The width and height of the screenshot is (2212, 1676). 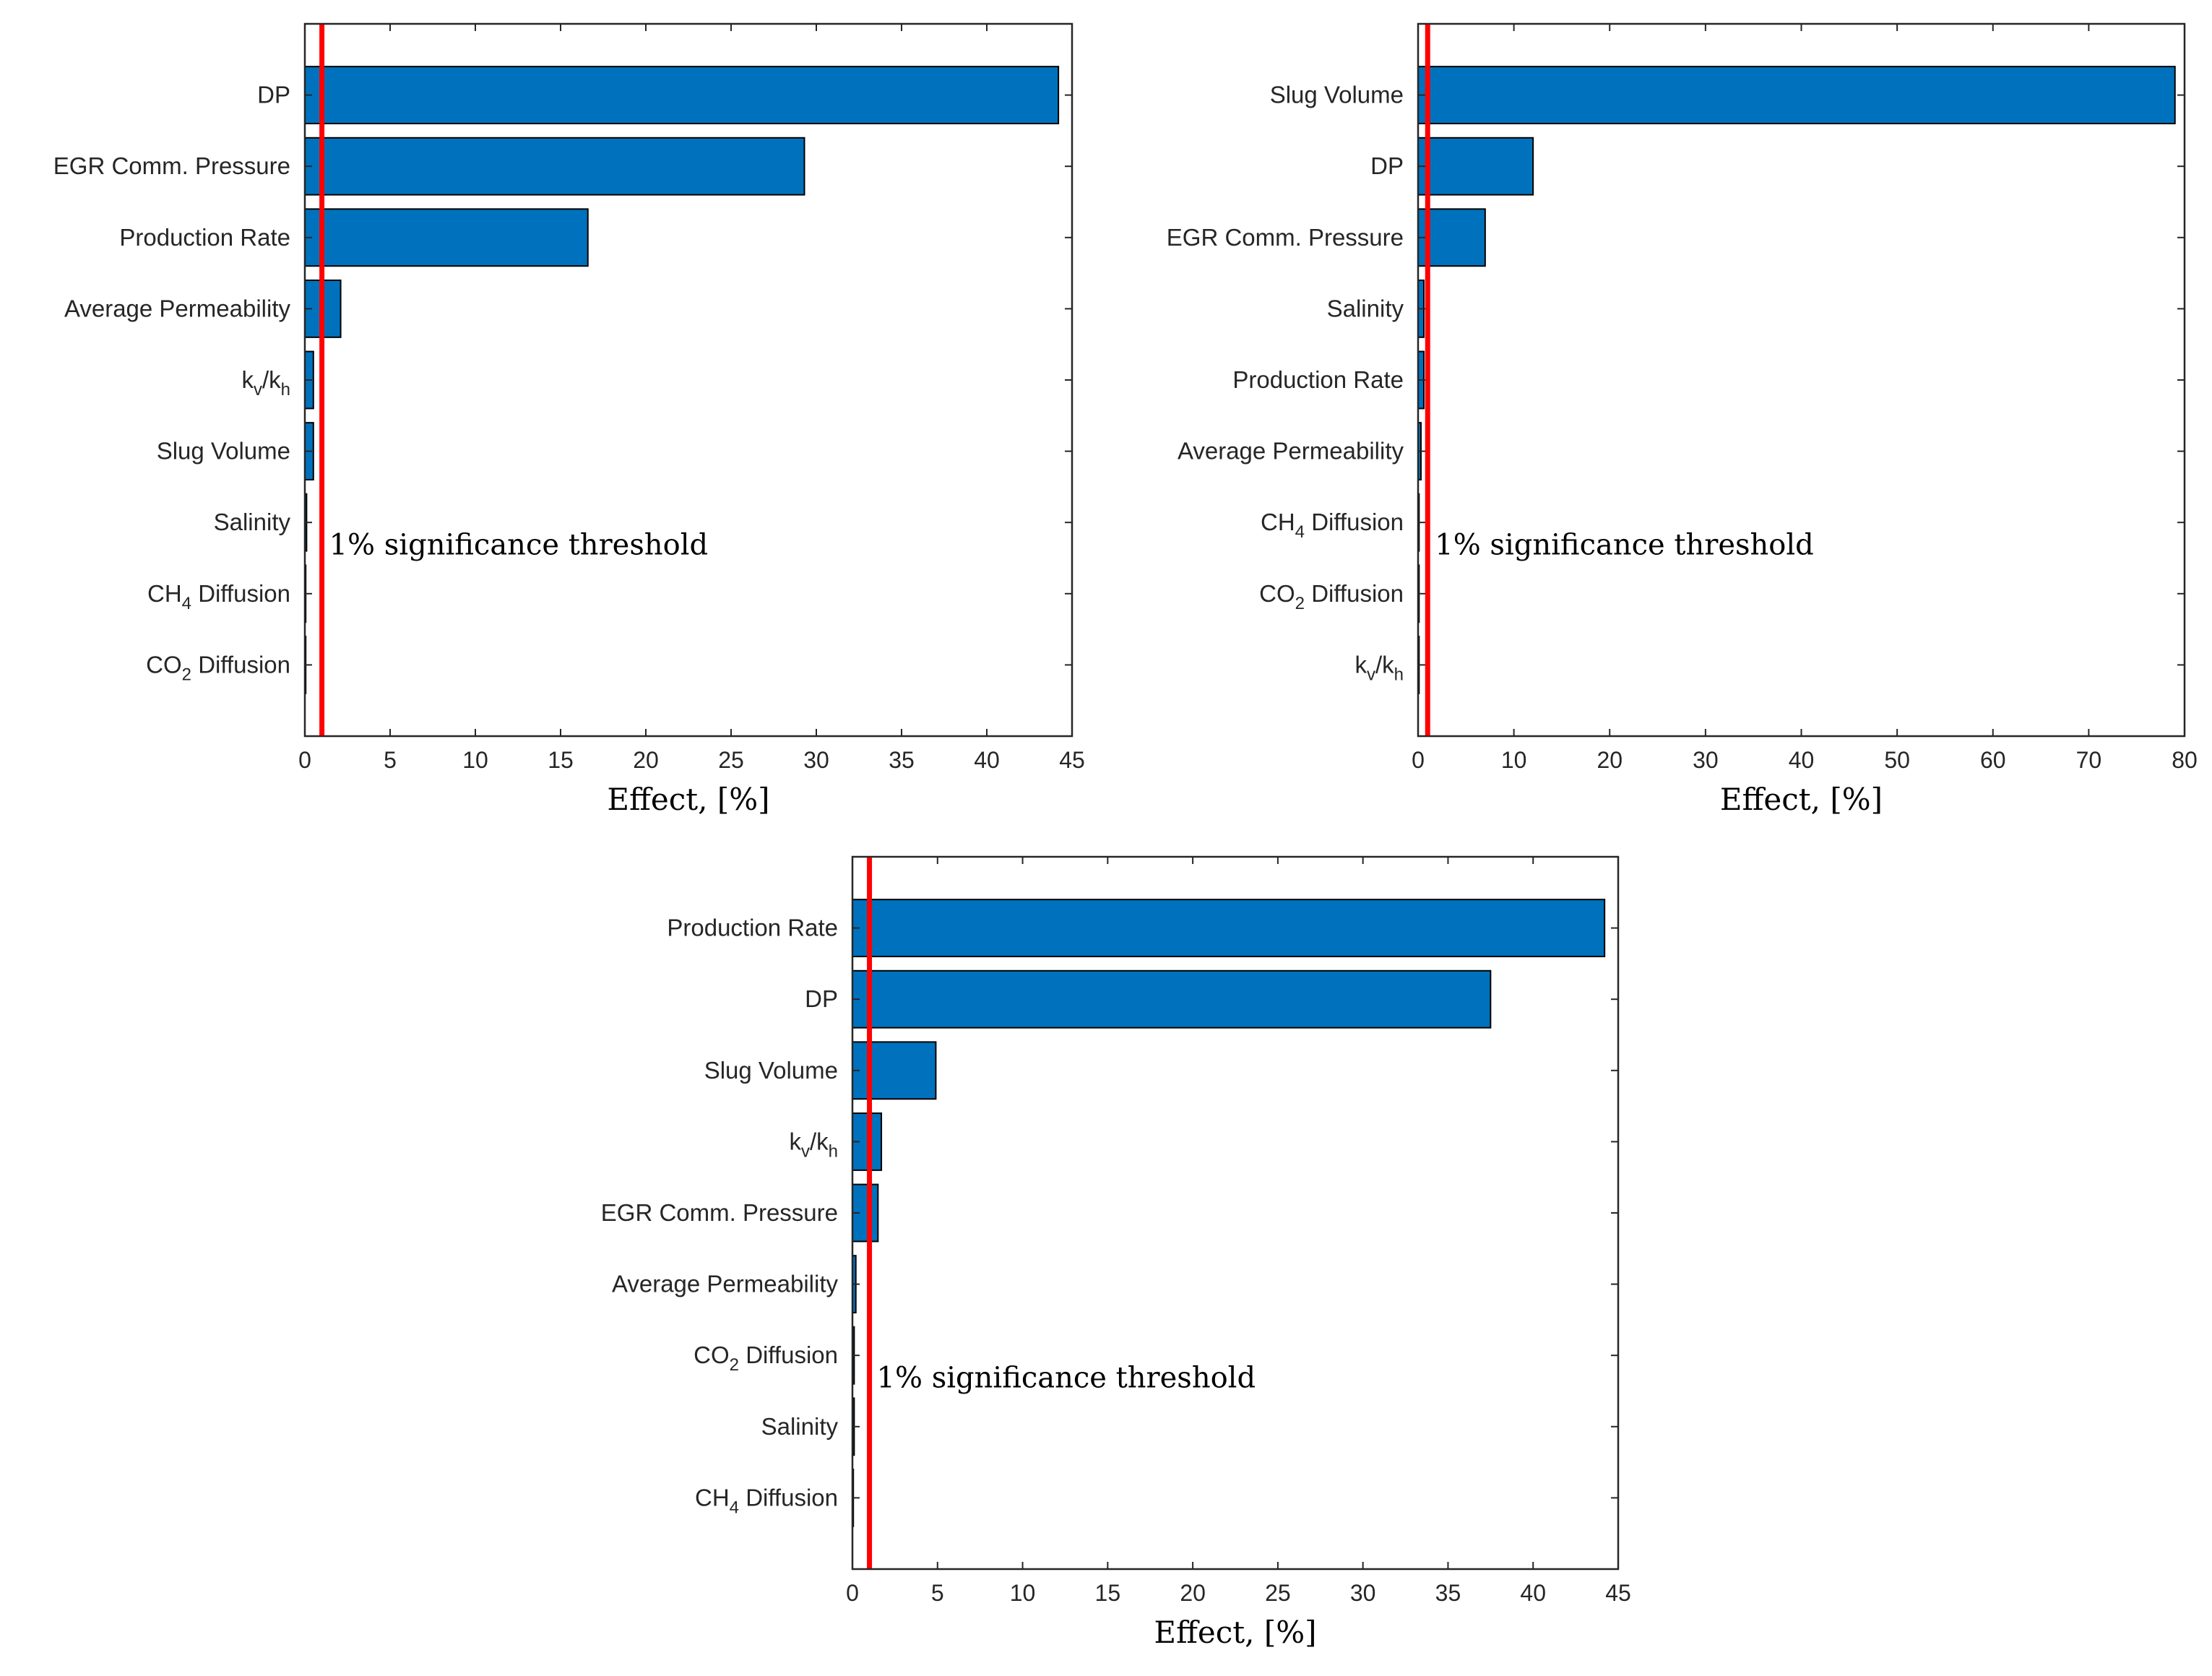 I want to click on x-tick-label: 60, so click(x=1993, y=760).